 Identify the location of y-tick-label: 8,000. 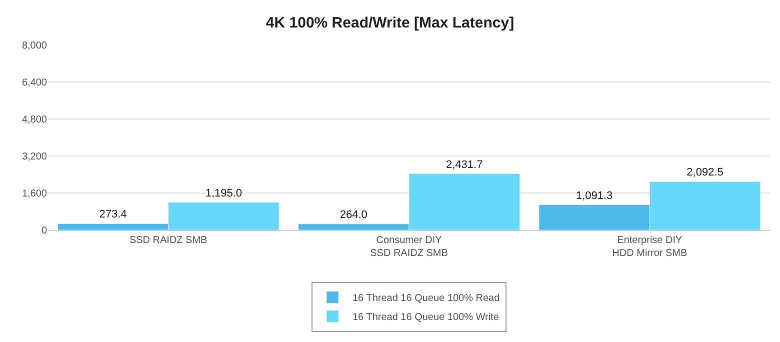
(35, 46).